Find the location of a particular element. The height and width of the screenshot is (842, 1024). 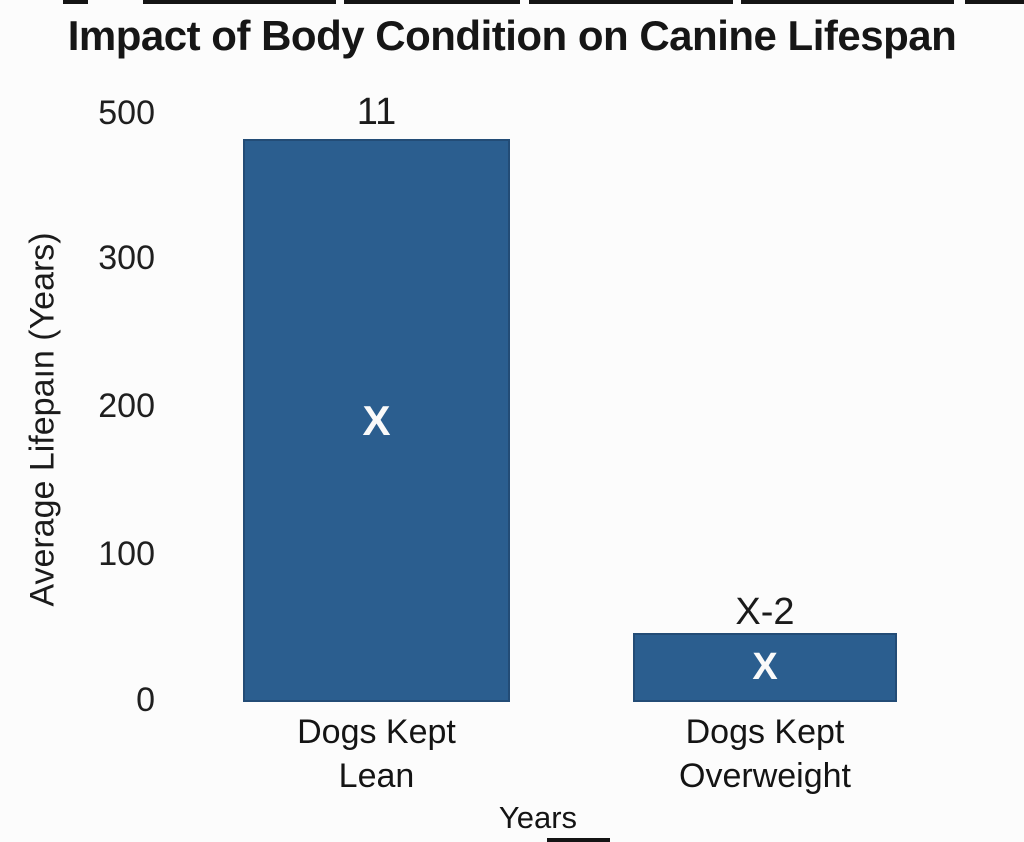

bar-dogs-kept-overweight: X is located at coordinates (765, 667).